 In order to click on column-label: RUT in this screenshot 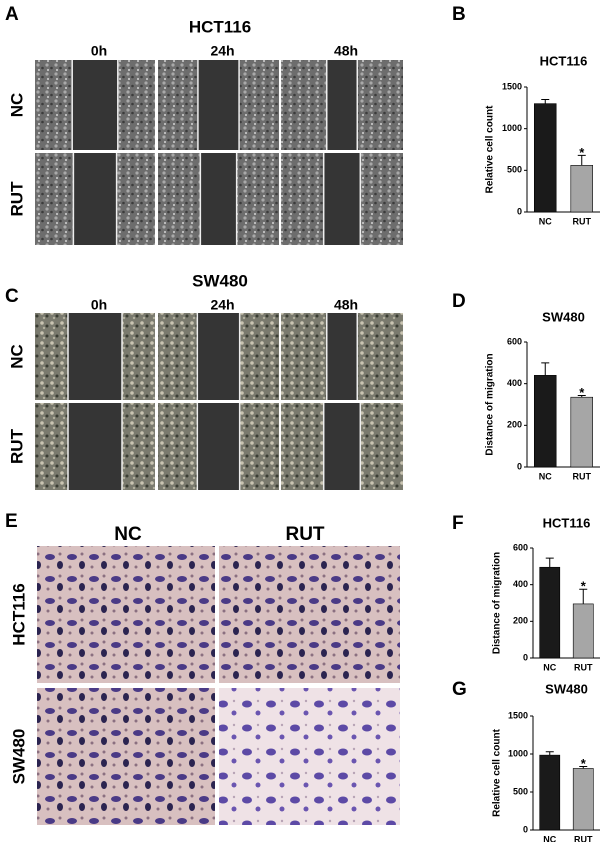, I will do `click(304, 534)`.